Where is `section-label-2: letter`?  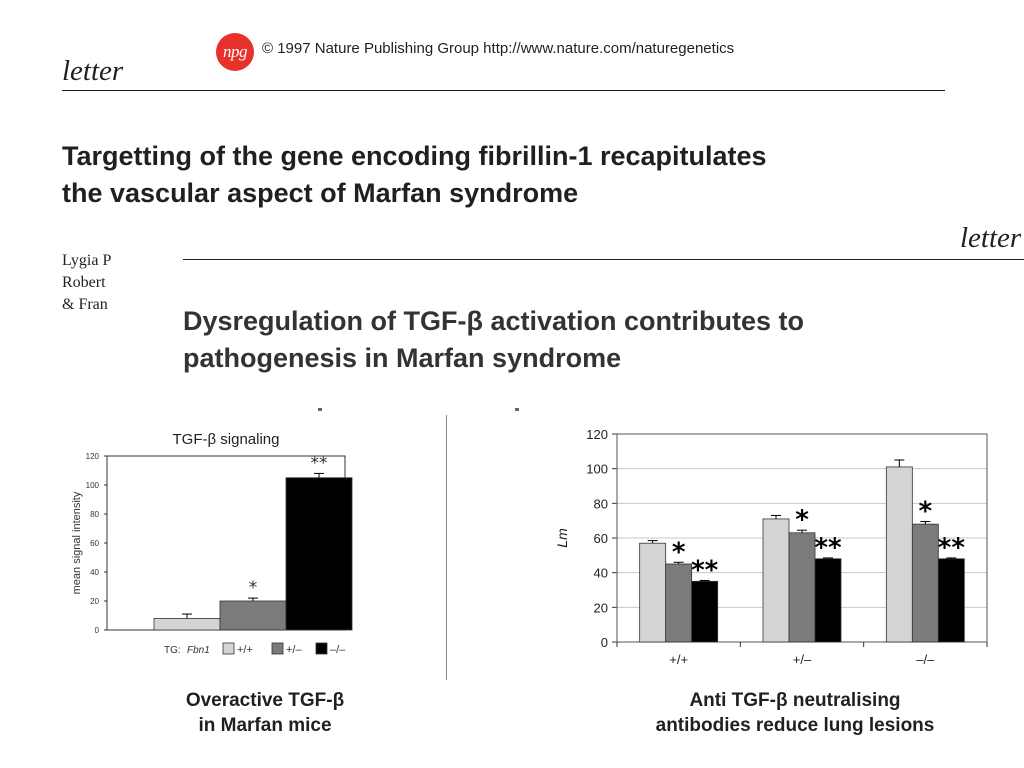 section-label-2: letter is located at coordinates (991, 238).